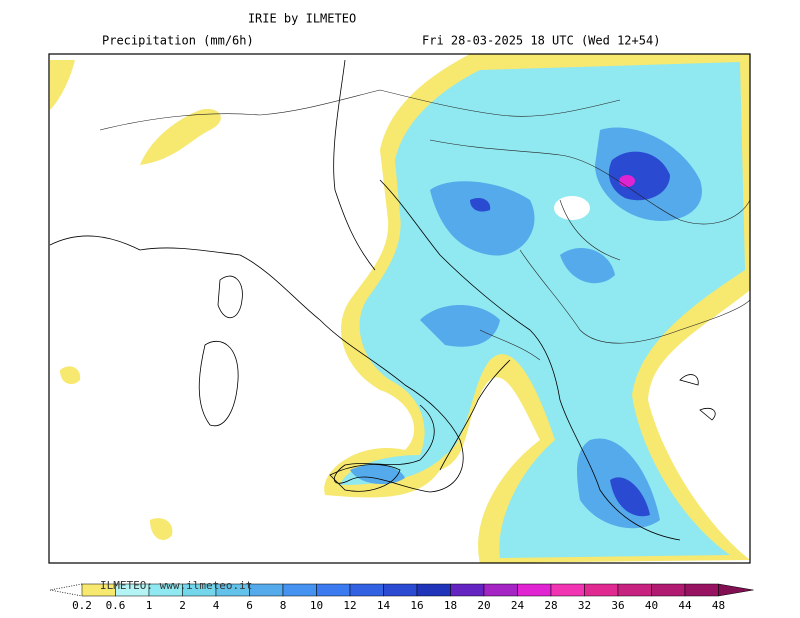  What do you see at coordinates (584, 605) in the screenshot?
I see `colorbar-label: 32` at bounding box center [584, 605].